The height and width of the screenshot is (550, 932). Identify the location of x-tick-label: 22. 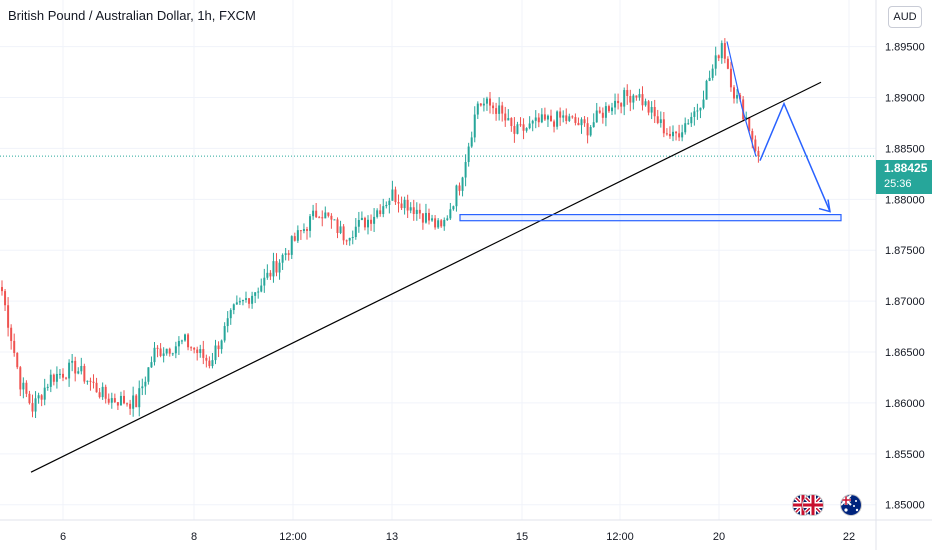
(849, 537).